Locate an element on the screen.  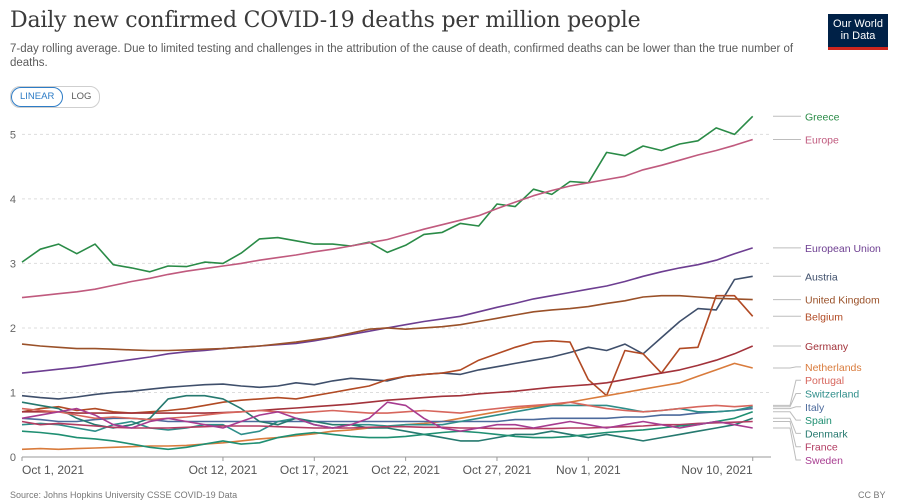
y-tick-label: 3 is located at coordinates (13, 264).